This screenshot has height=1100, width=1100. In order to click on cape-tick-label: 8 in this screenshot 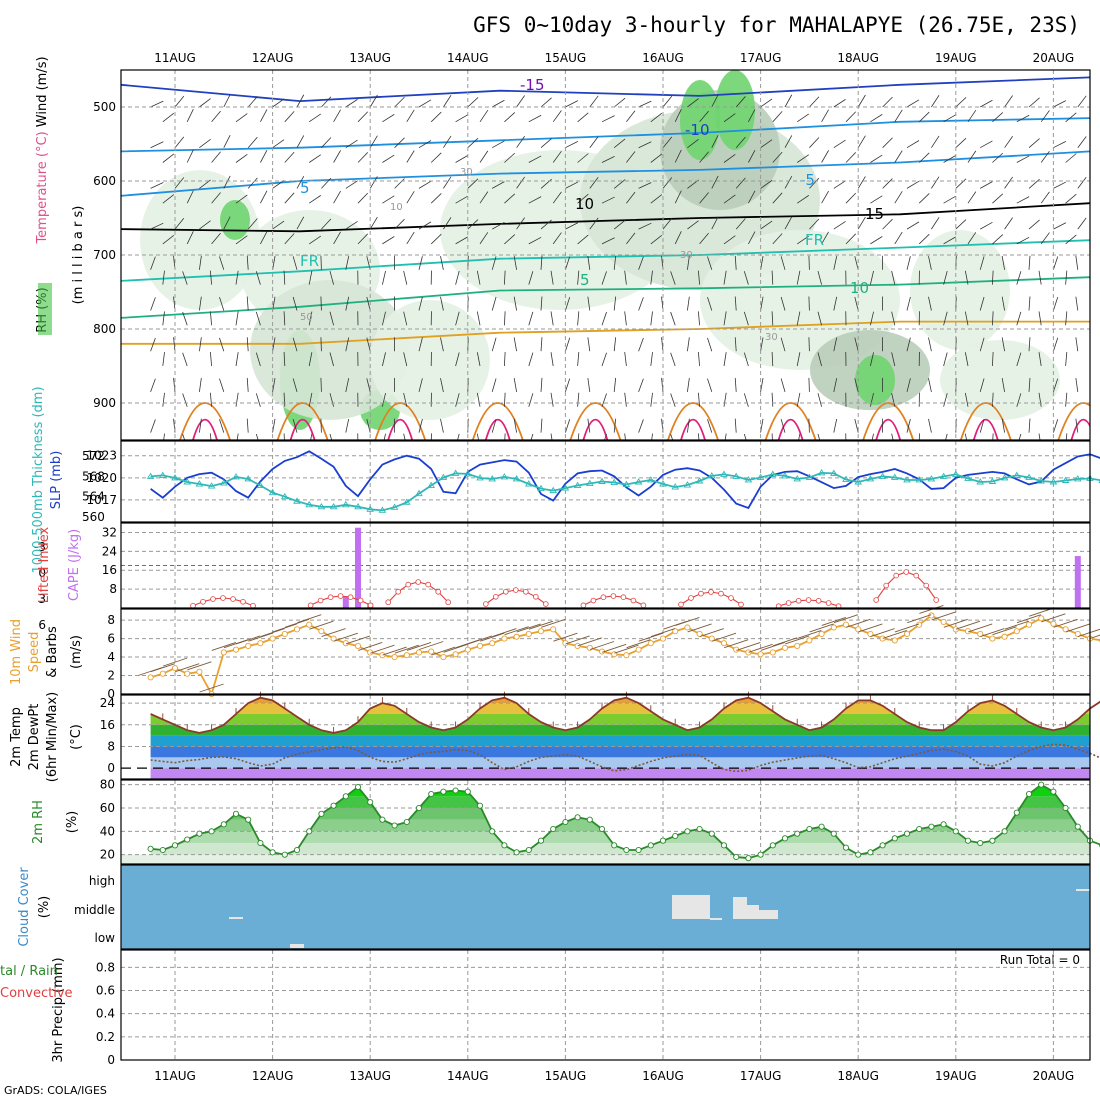, I will do `click(113, 589)`.